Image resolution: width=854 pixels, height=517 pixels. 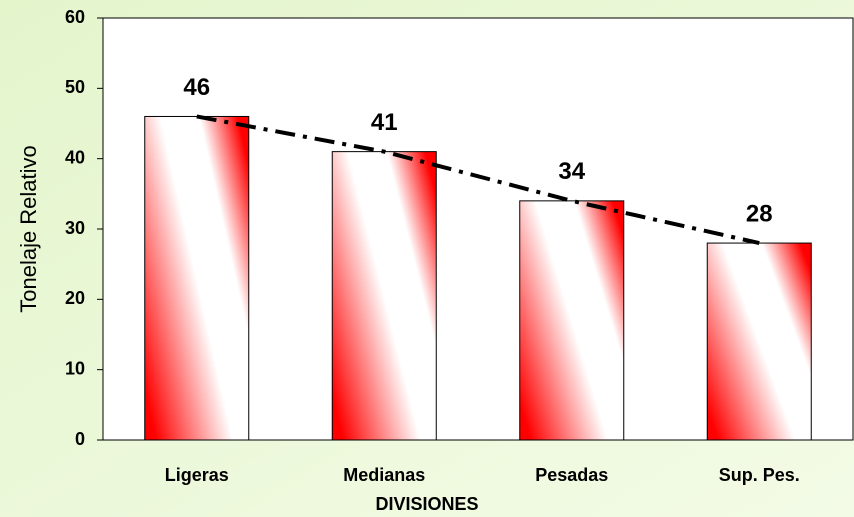 I want to click on x-tick-label: Sup. Pes., so click(x=759, y=475).